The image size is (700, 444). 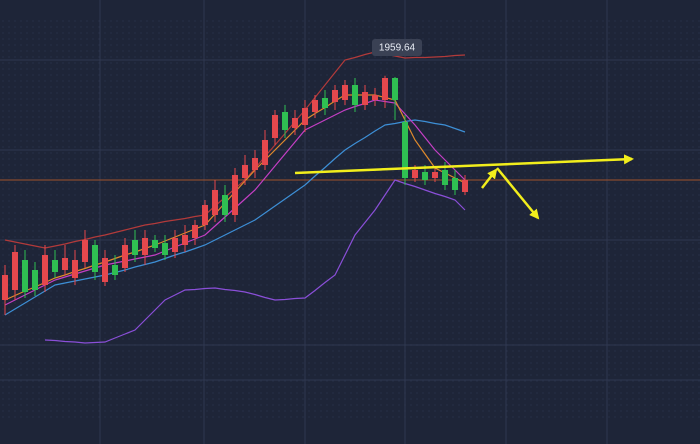 What do you see at coordinates (464, 164) in the screenshot?
I see `trend-arrow` at bounding box center [464, 164].